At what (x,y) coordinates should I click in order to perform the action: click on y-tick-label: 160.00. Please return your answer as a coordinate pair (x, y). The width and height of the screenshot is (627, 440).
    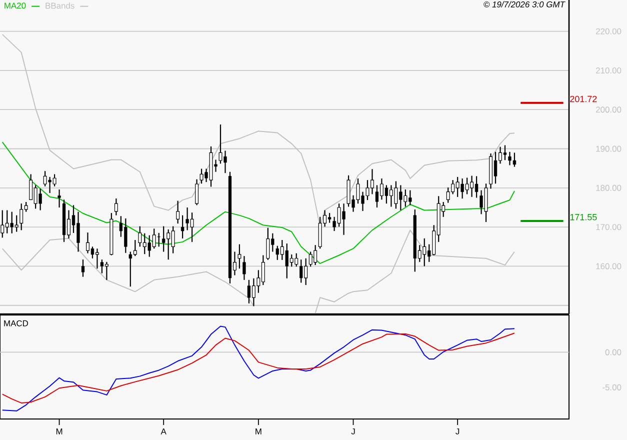
    Looking at the image, I should click on (609, 266).